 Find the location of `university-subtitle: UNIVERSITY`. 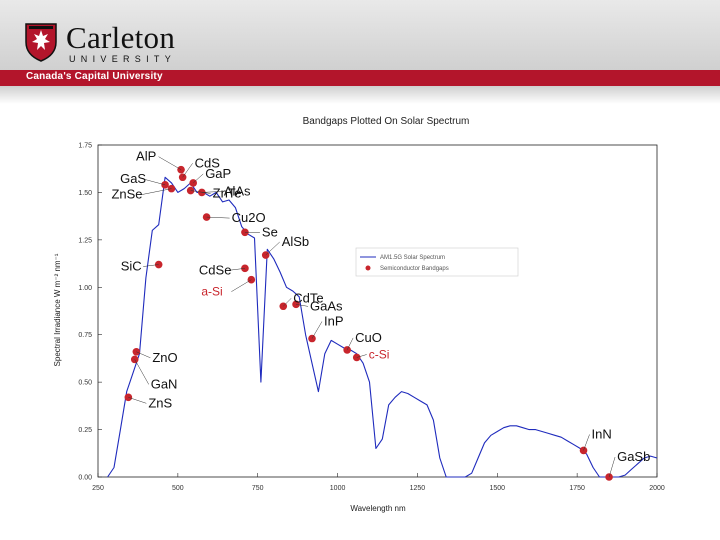

university-subtitle: UNIVERSITY is located at coordinates (123, 59).